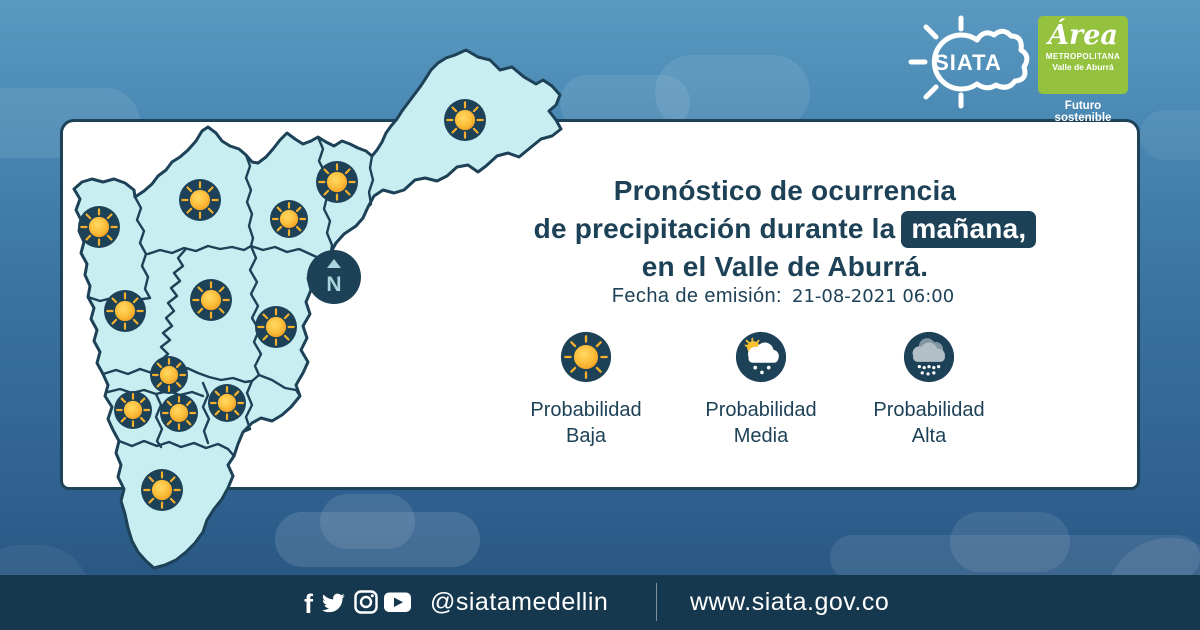 This screenshot has width=1200, height=630. Describe the element at coordinates (333, 603) in the screenshot. I see `twitter-icon` at that location.